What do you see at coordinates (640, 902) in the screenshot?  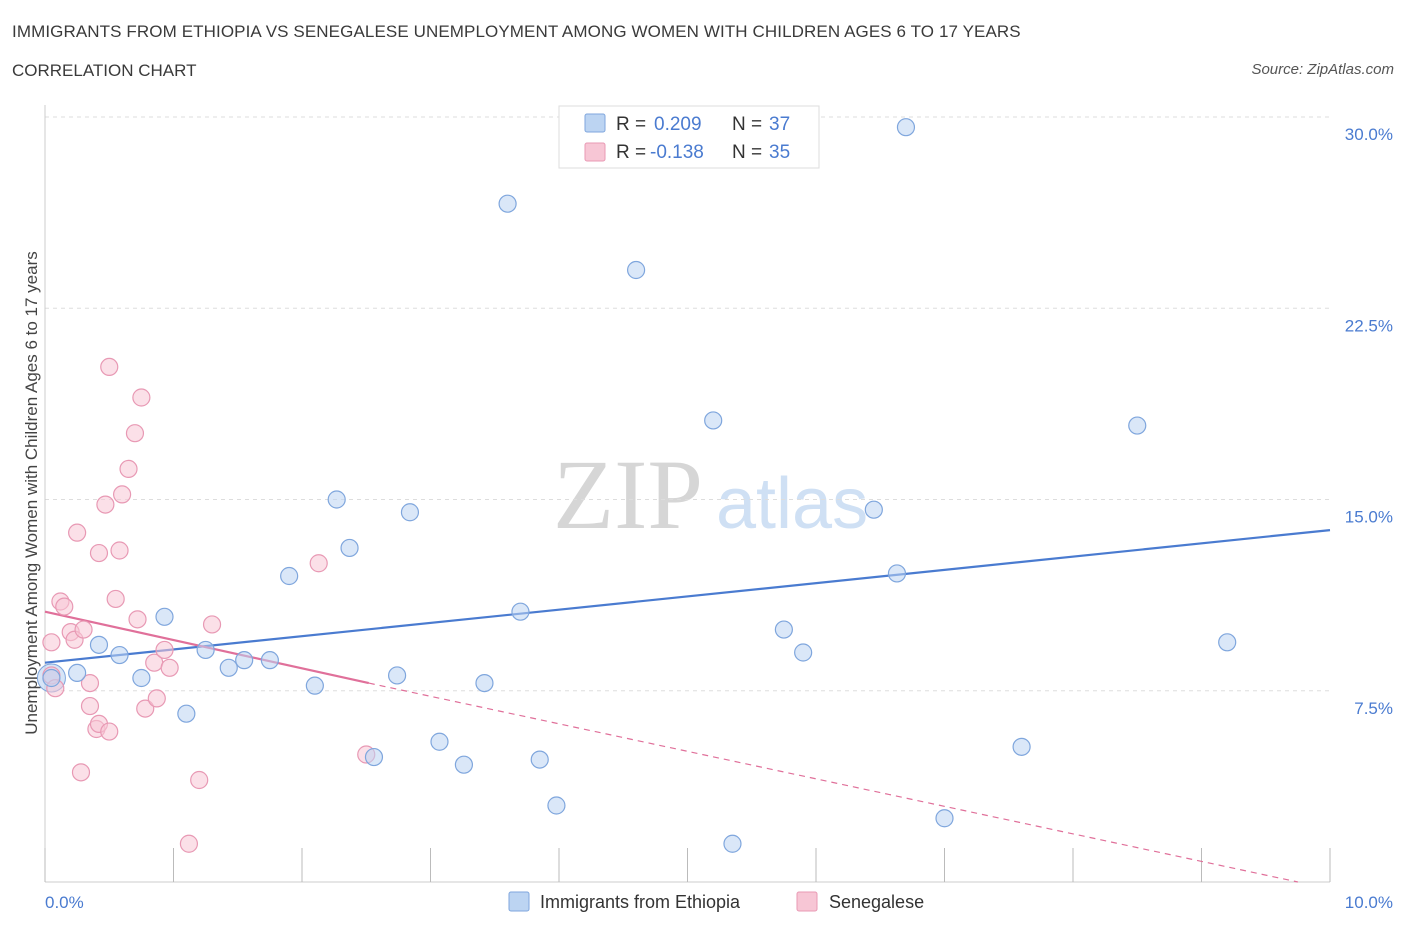 I see `series-label-ethiopia: Immigrants from Ethiopia` at bounding box center [640, 902].